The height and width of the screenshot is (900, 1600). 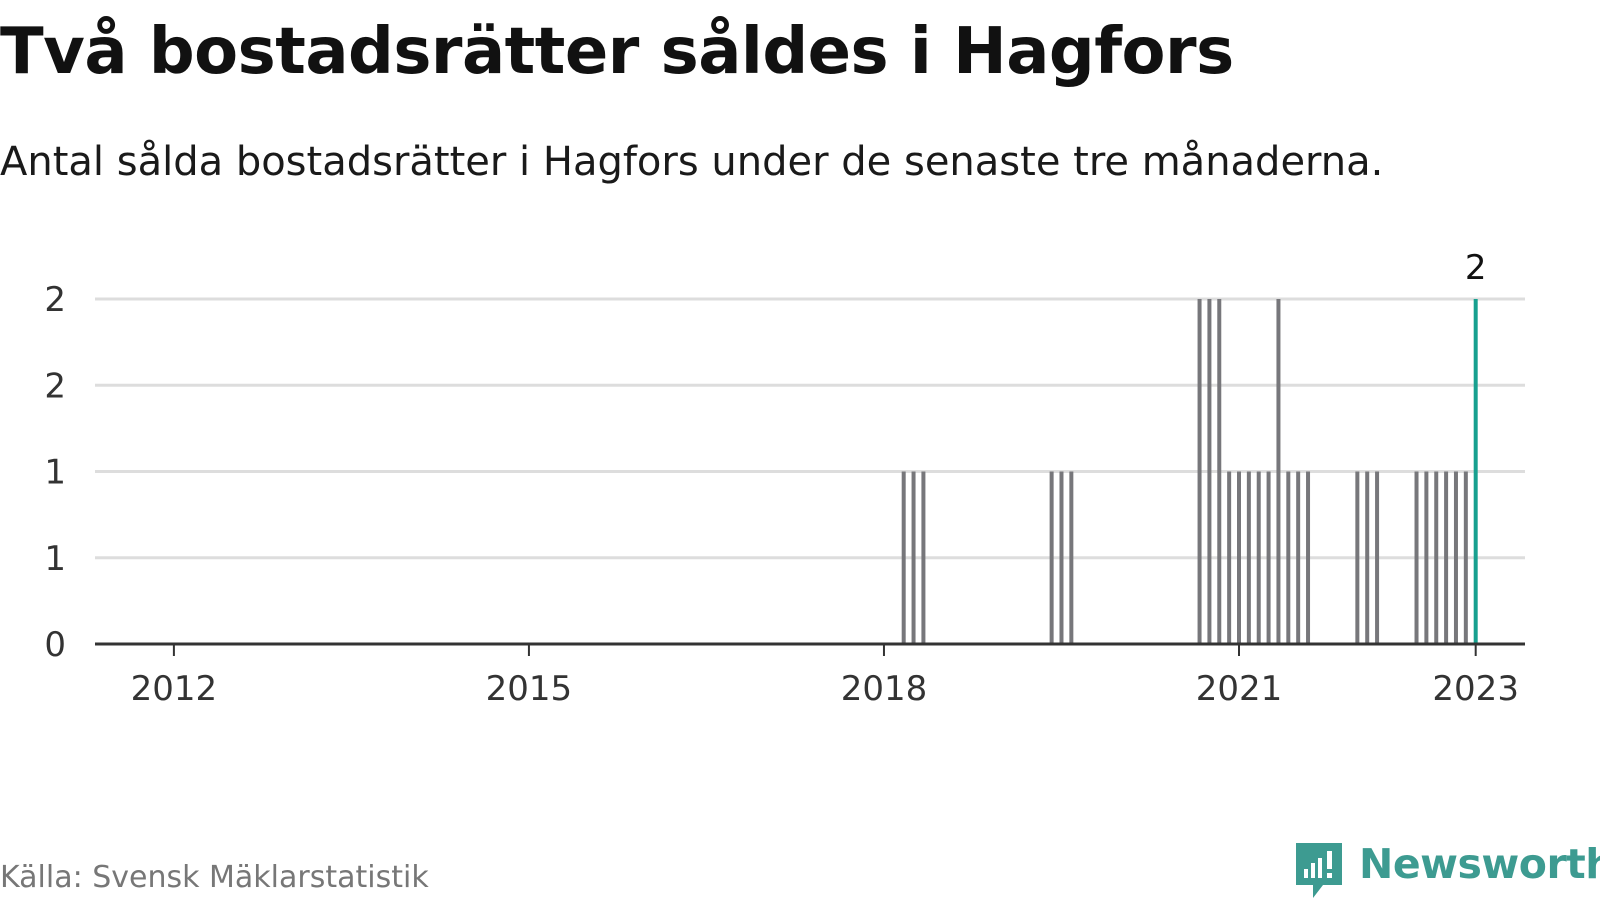 I want to click on bar-highlight, so click(x=1475, y=471).